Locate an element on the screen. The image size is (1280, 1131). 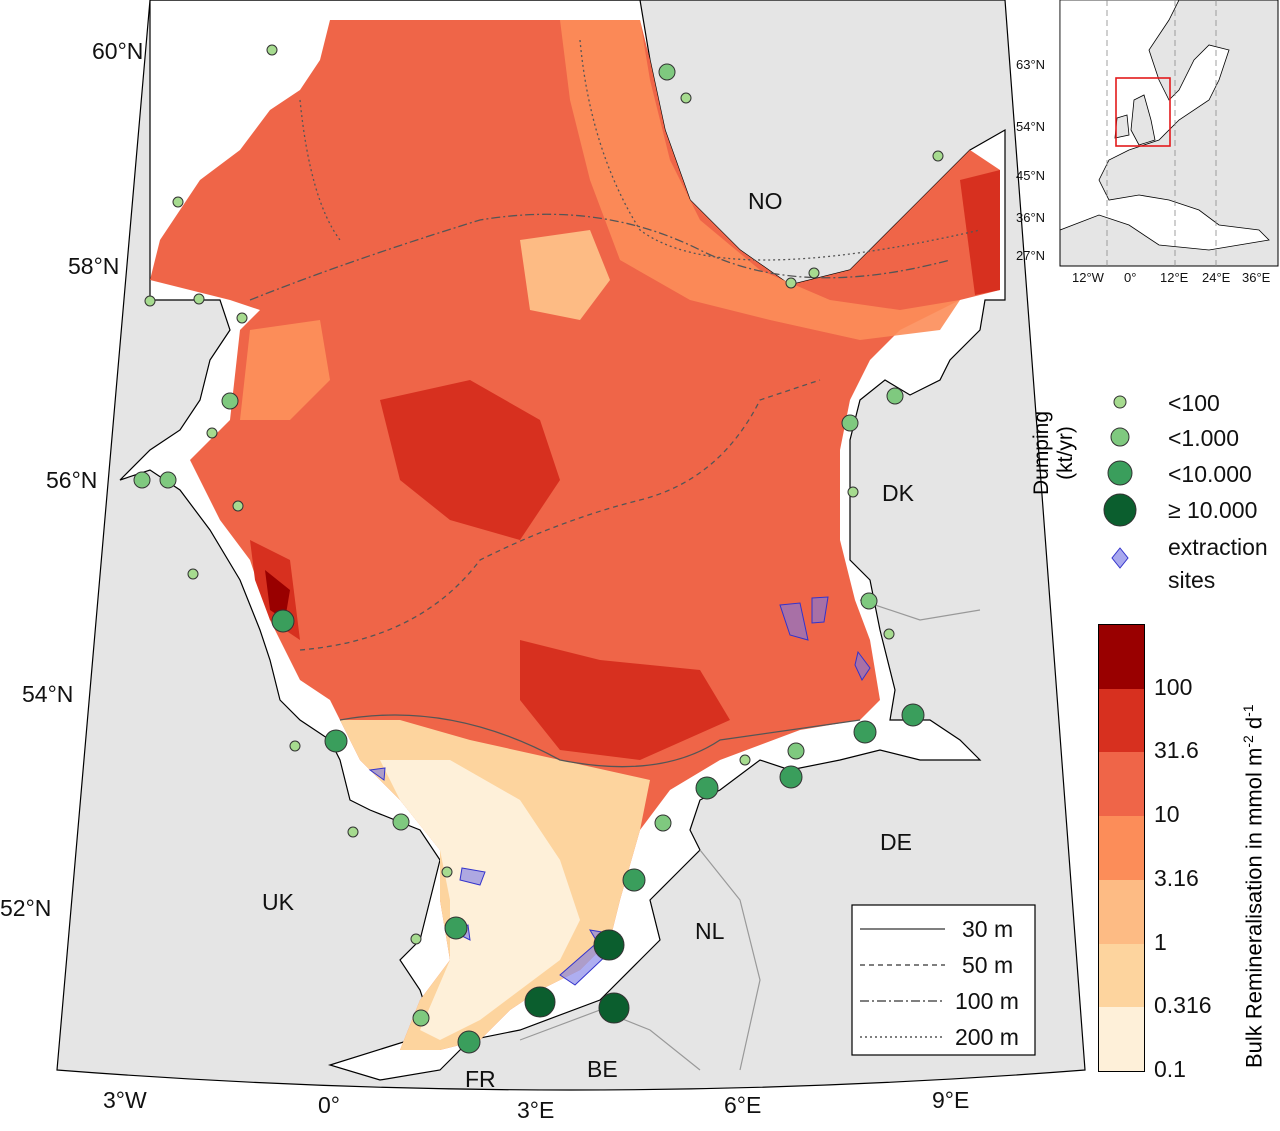
inset-lon-label: 24°E is located at coordinates (1216, 277).